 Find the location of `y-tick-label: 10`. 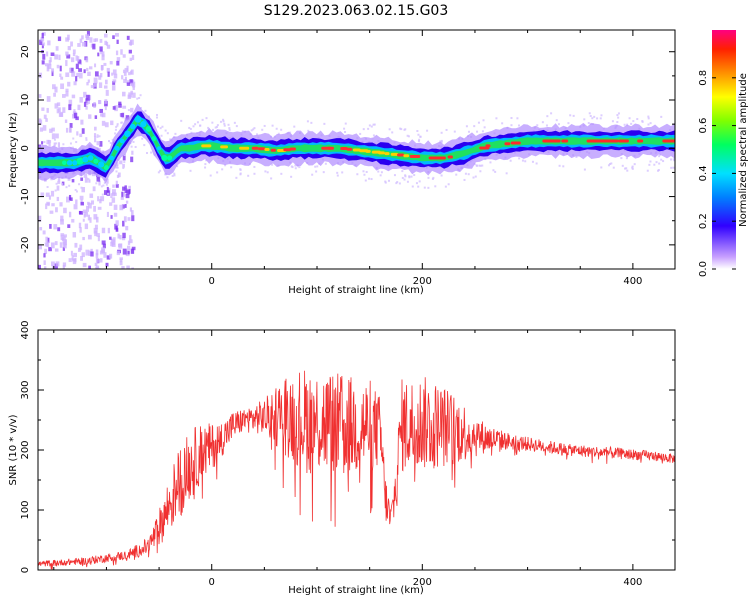

y-tick-label: 10 is located at coordinates (25, 100).